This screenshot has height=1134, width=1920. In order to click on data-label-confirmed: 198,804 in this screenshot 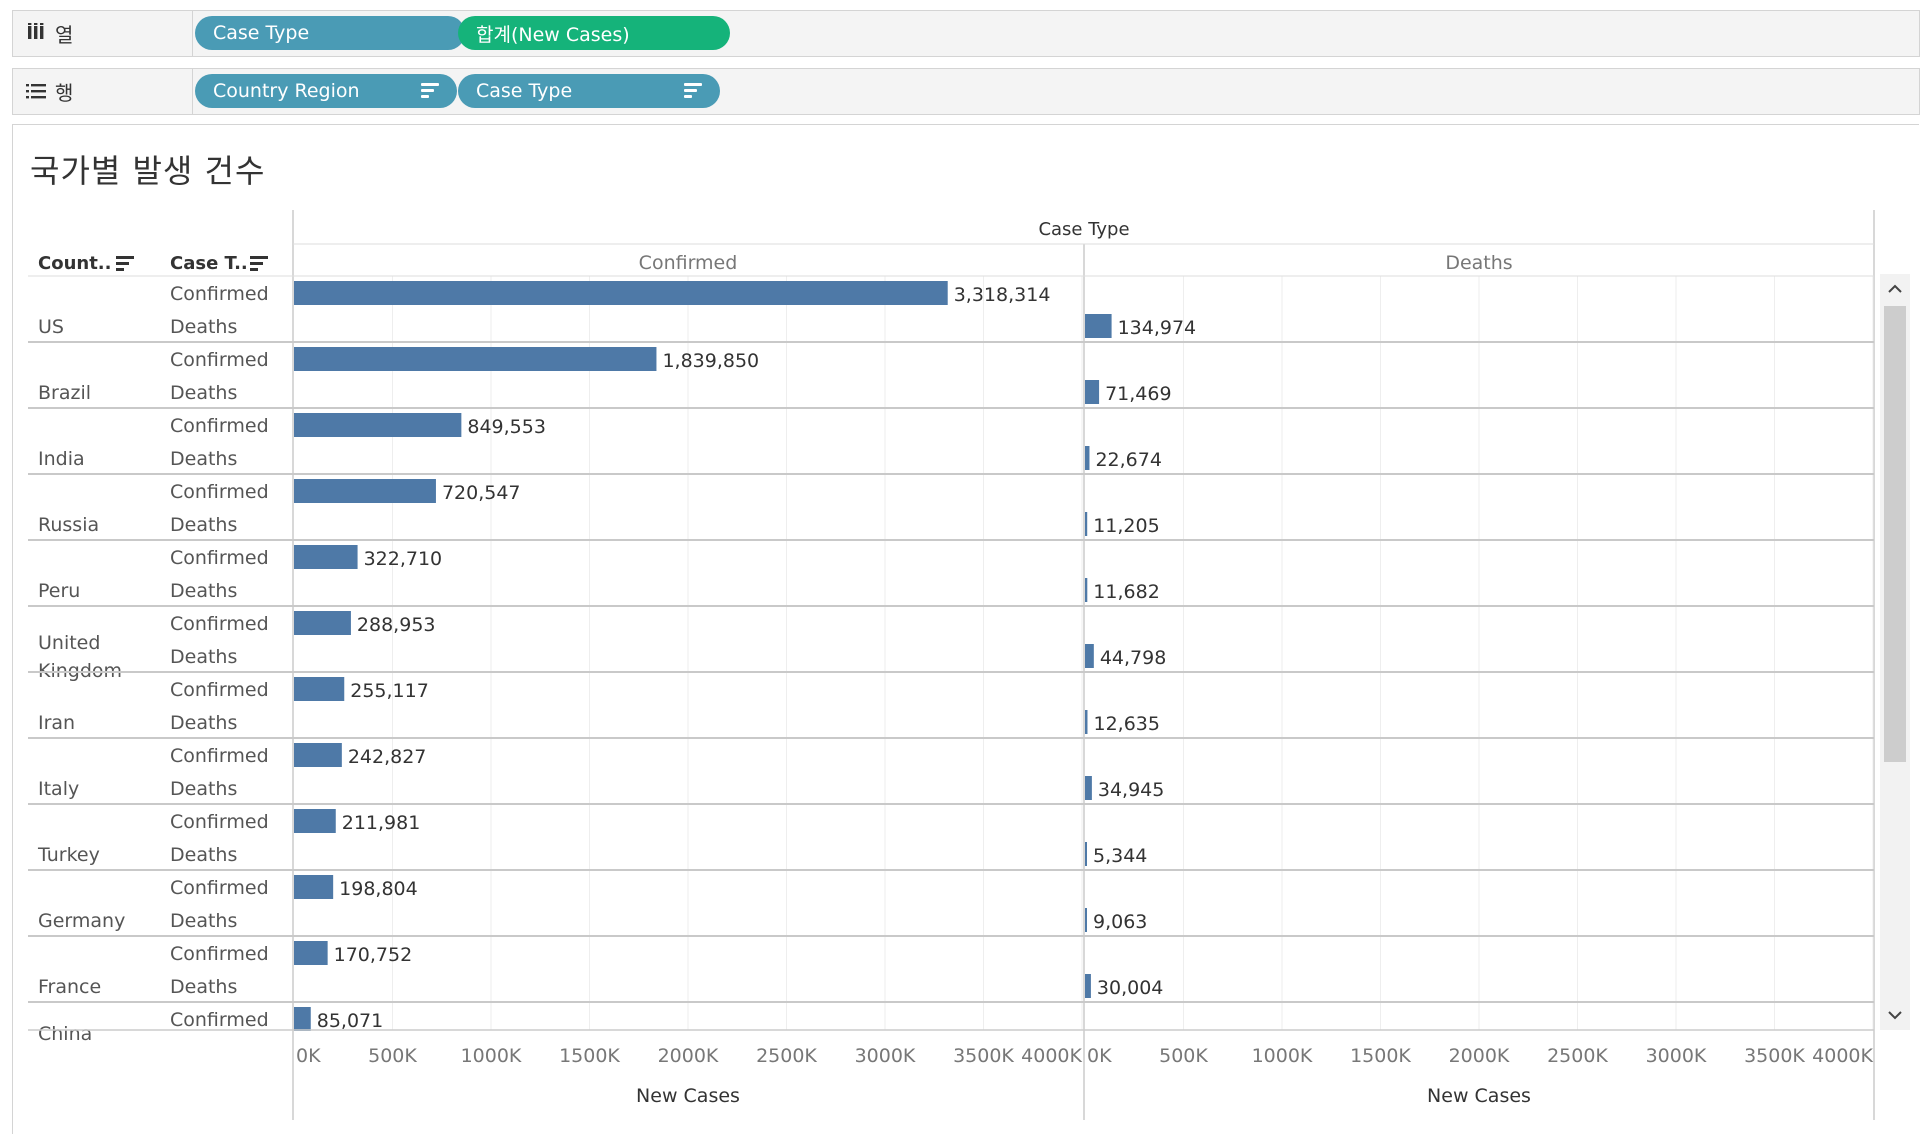, I will do `click(378, 889)`.